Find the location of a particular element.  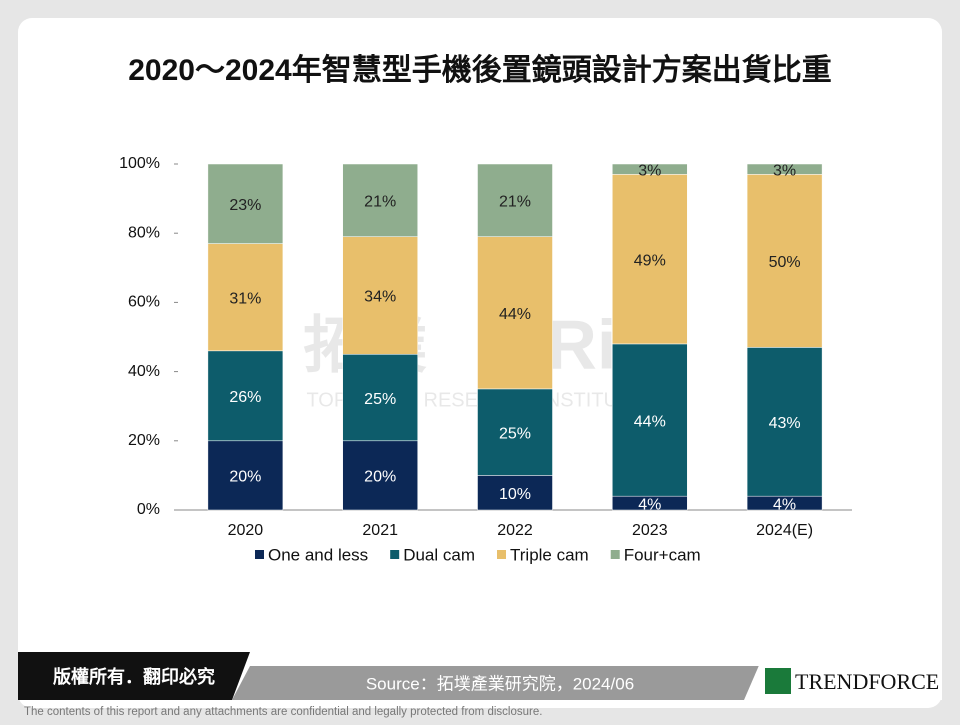

chart-title: 2020～2024年智慧型手機後置鏡頭設計方案出貨比重 is located at coordinates (479, 70).